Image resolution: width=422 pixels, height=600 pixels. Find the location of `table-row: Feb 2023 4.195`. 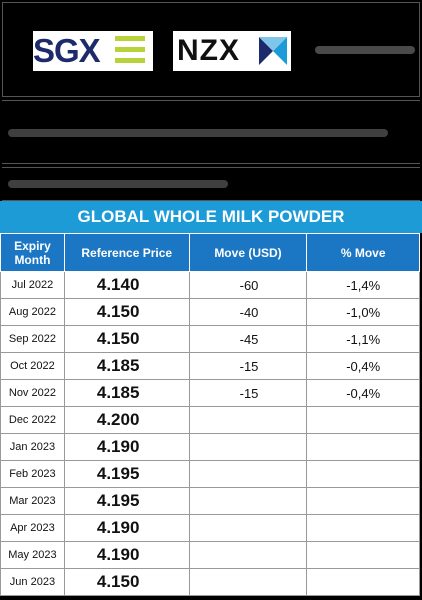

table-row: Feb 2023 4.195 is located at coordinates (210, 474).